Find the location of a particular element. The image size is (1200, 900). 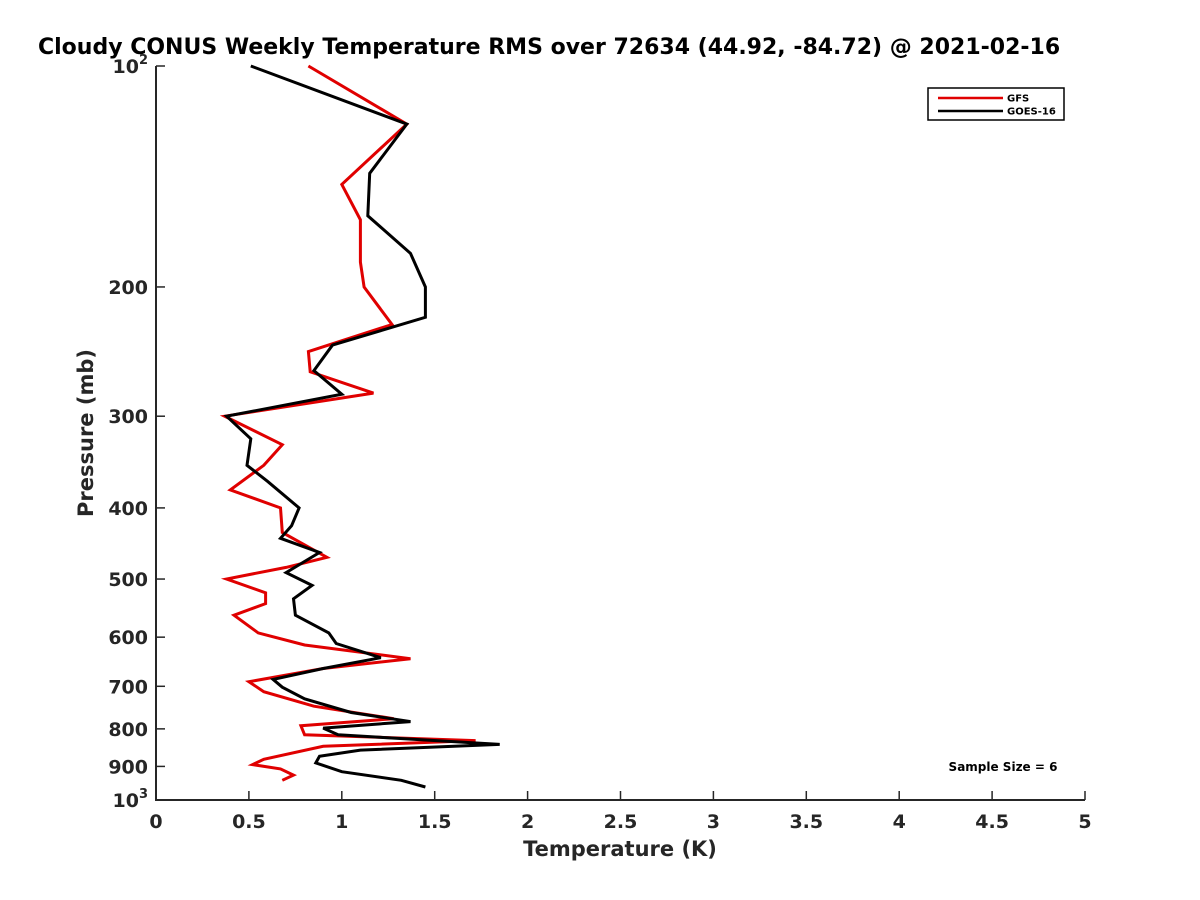

y-axis-label: Pressure (mb) is located at coordinates (86, 433).